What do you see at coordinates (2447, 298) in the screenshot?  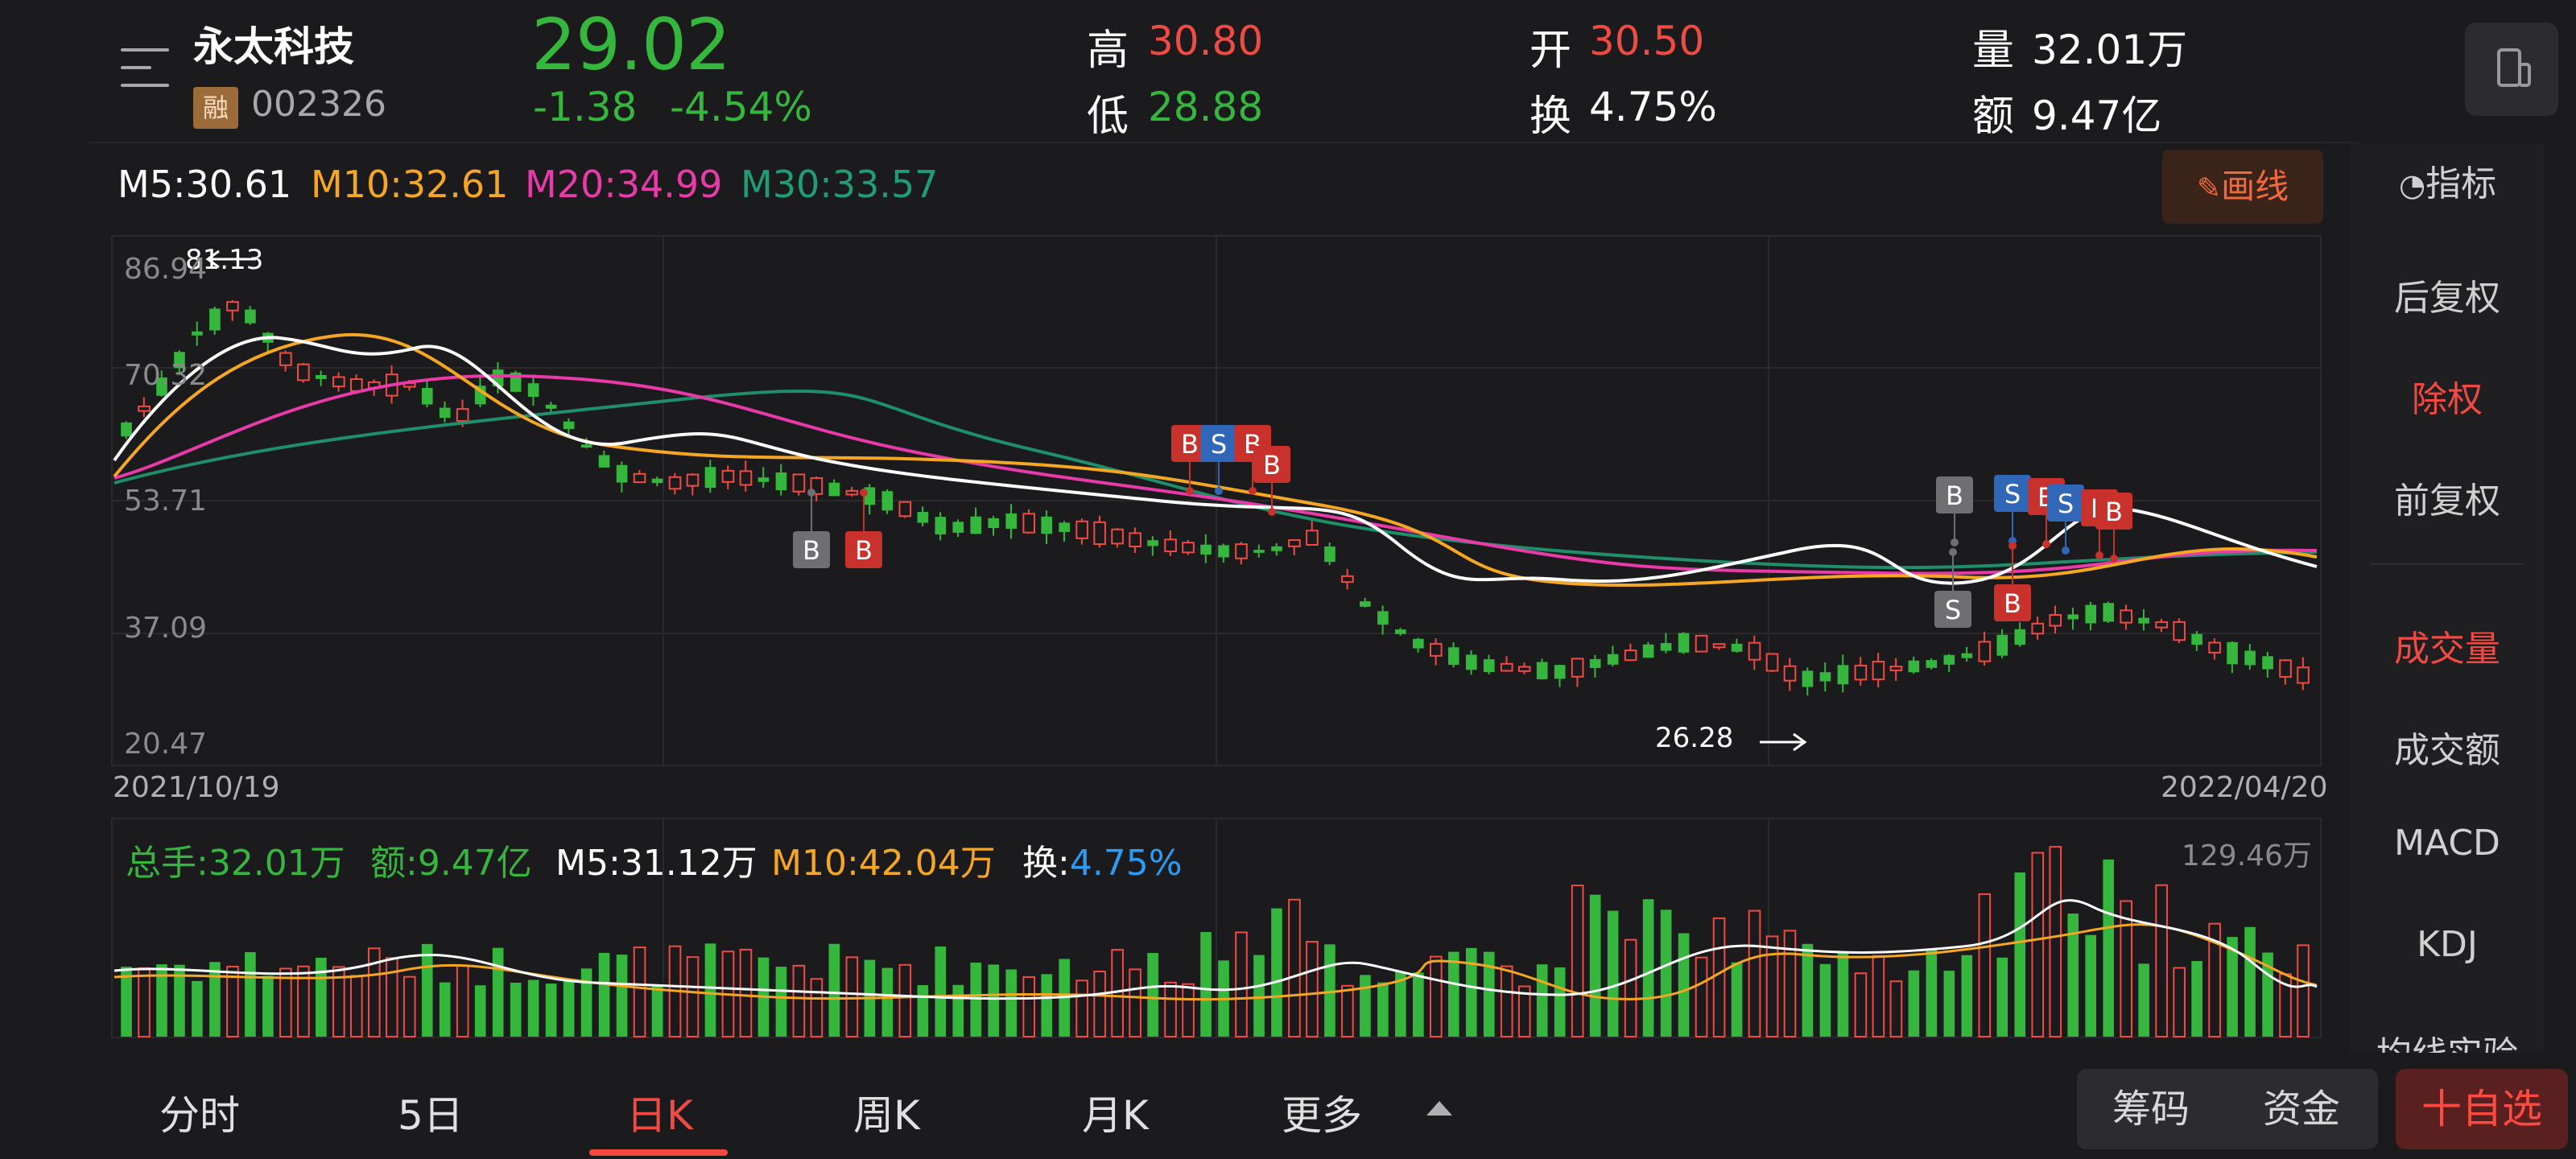 I see `side-item-post-adjusted: 后复权` at bounding box center [2447, 298].